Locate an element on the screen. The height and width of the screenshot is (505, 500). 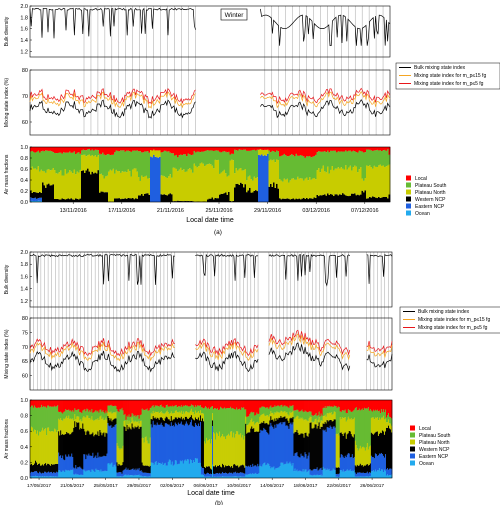
legend-entry: Plateau North is located at coordinates (430, 193).